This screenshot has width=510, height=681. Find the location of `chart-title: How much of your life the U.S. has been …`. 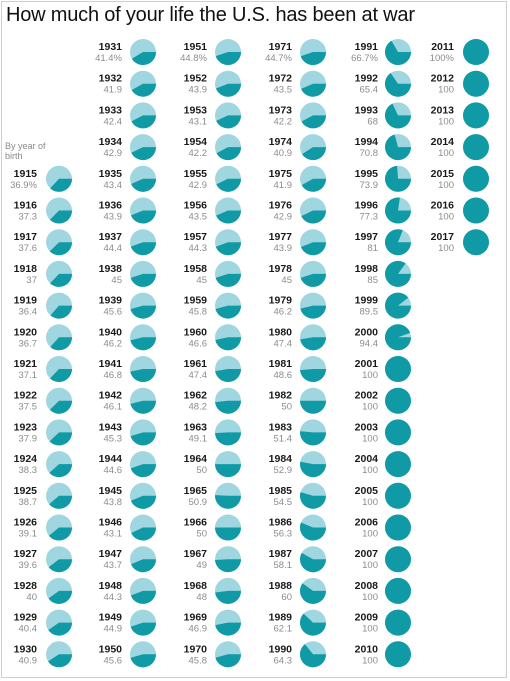

chart-title: How much of your life the U.S. has been … is located at coordinates (210, 15).